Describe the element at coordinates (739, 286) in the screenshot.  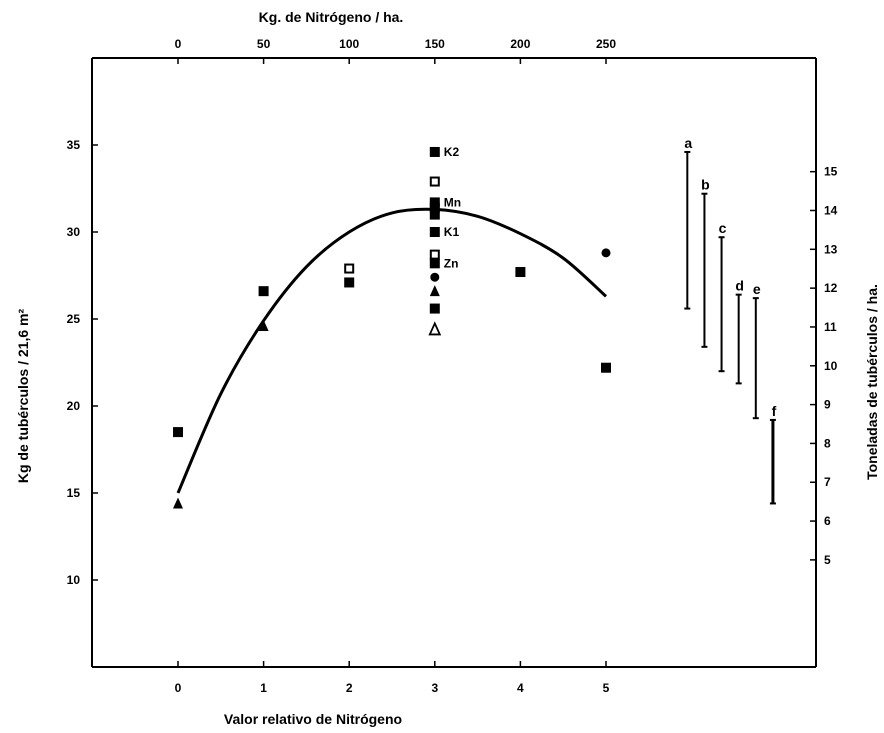
I see `error-bar-label: d` at that location.